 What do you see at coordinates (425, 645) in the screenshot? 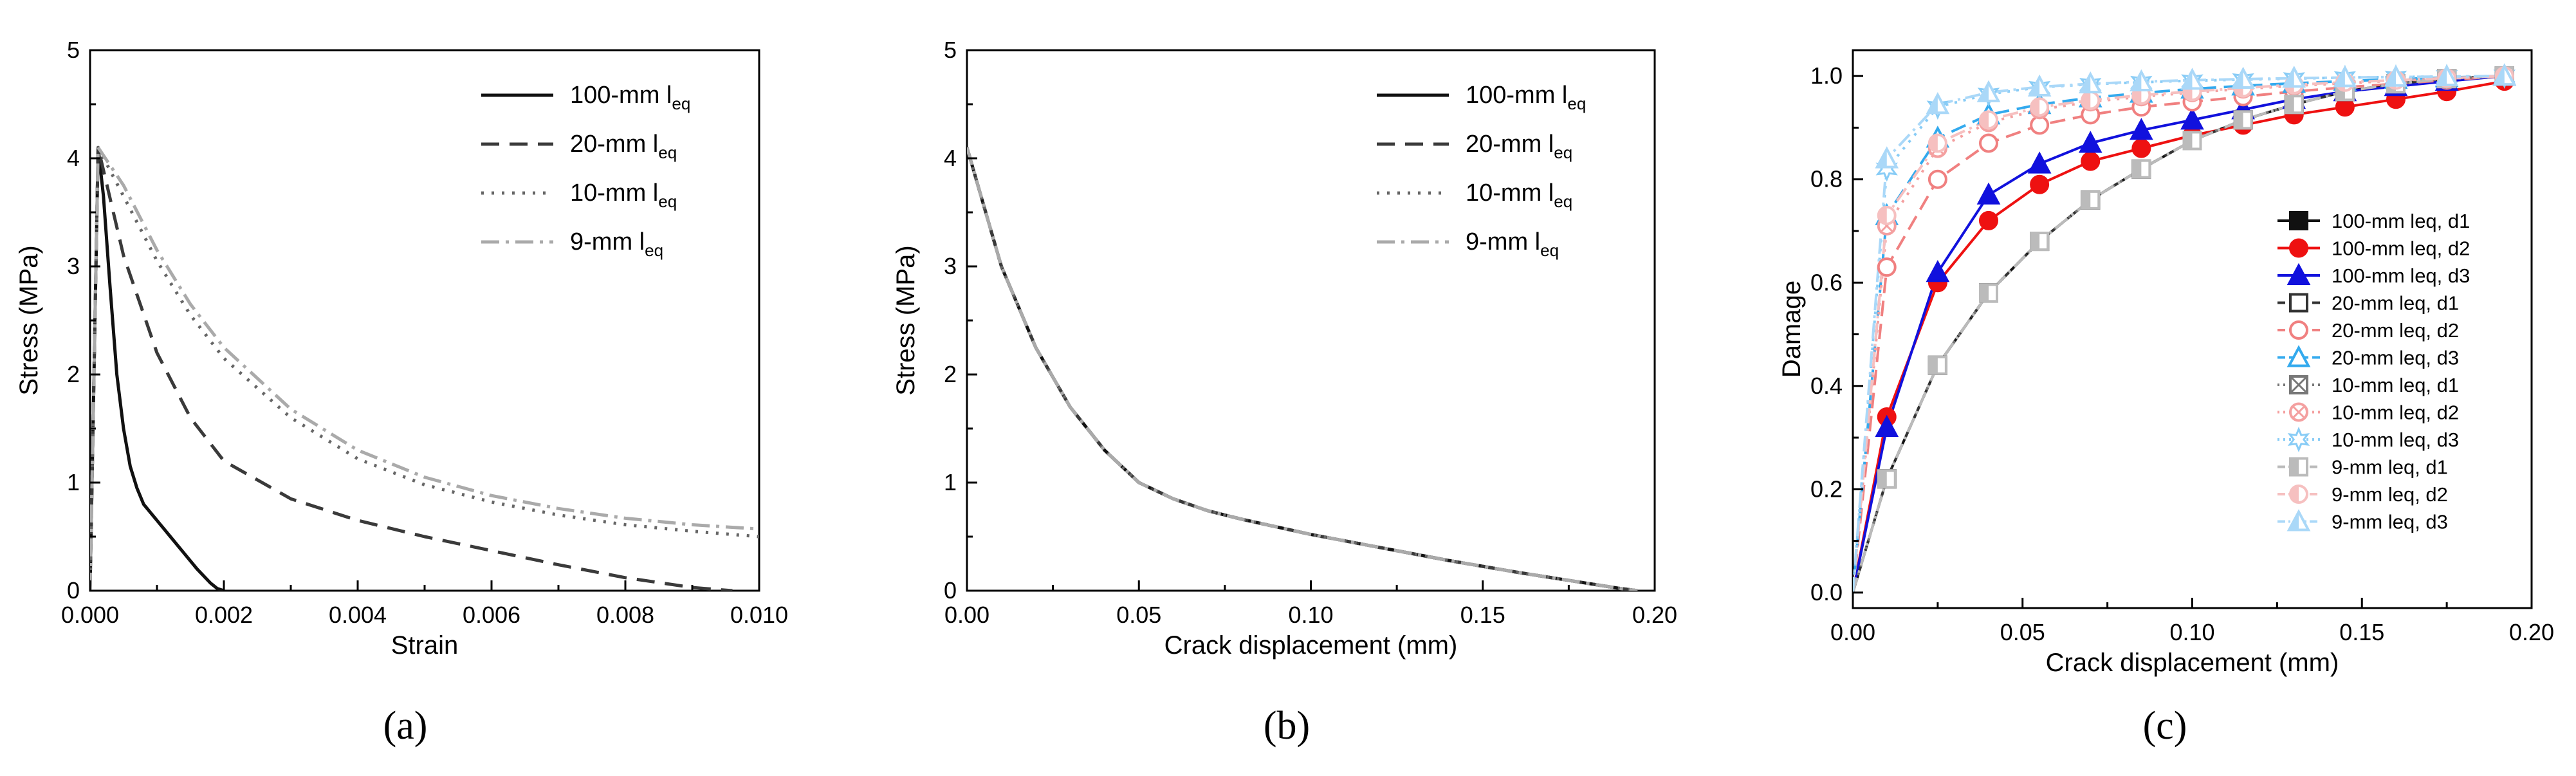
I see `x-axis-label: Strain` at bounding box center [425, 645].